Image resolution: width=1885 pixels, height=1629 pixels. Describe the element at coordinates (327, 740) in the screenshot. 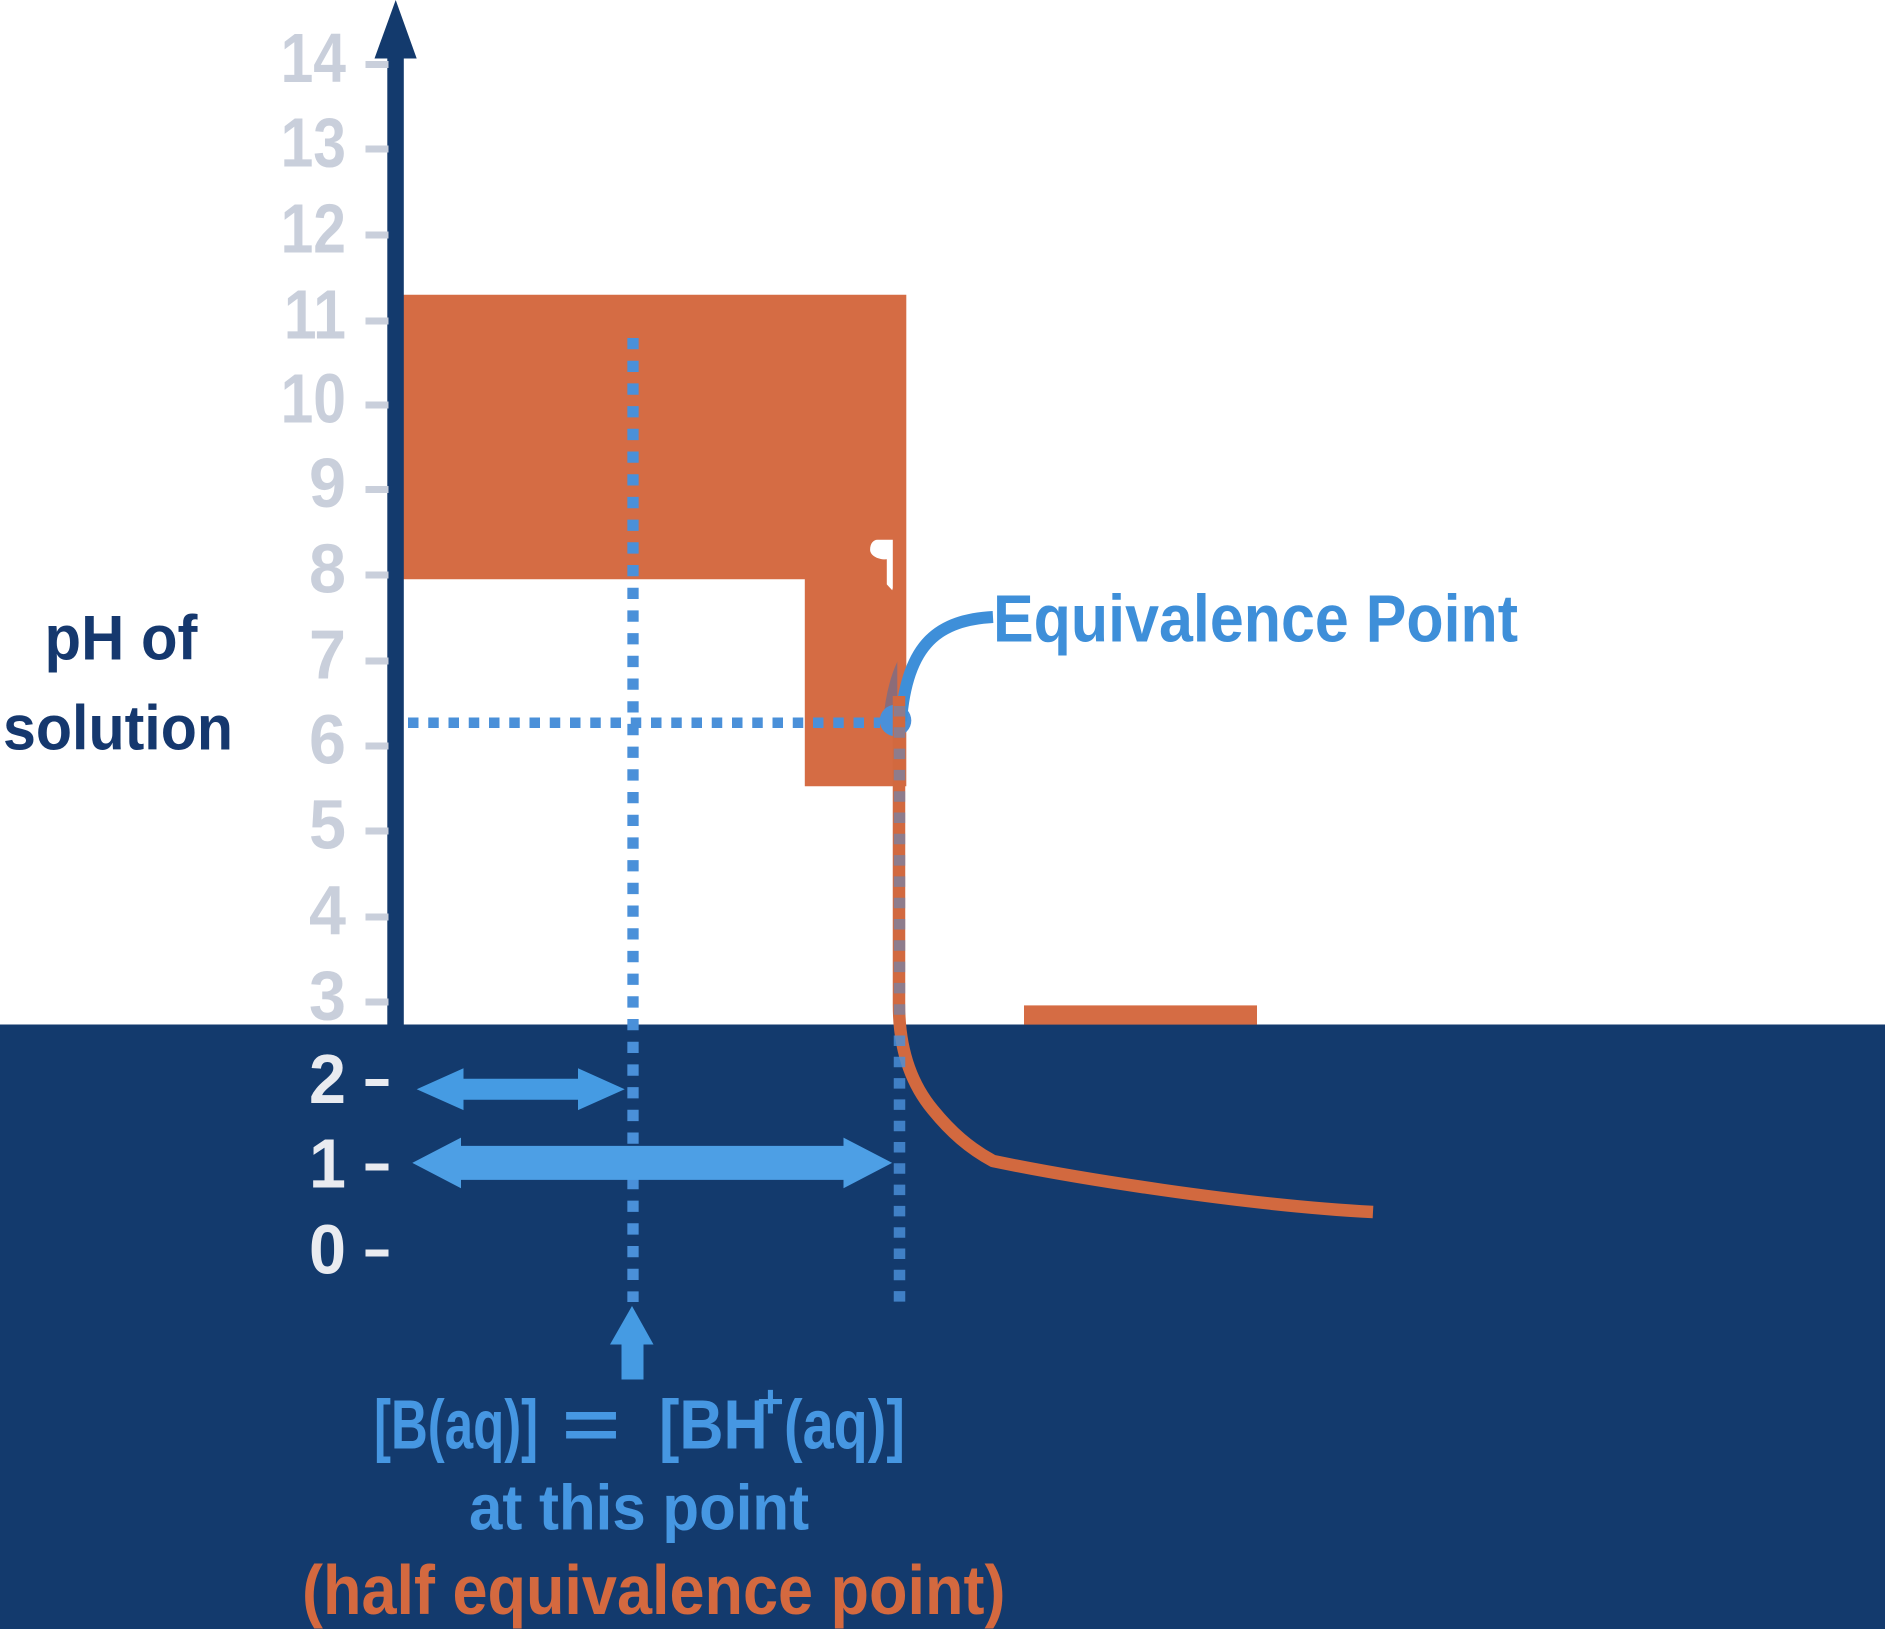

I see `svg-text: 6` at that location.